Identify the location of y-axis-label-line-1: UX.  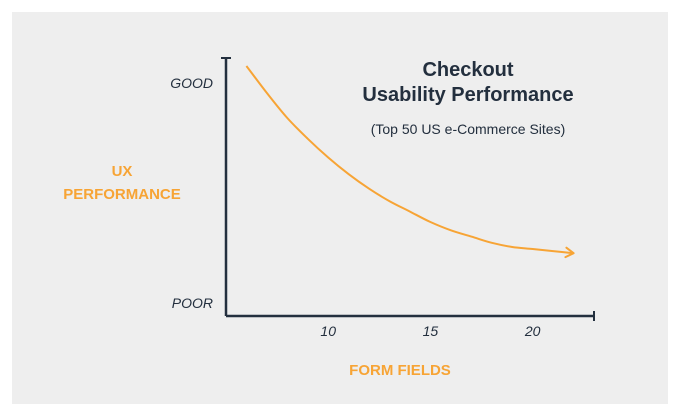
(122, 171).